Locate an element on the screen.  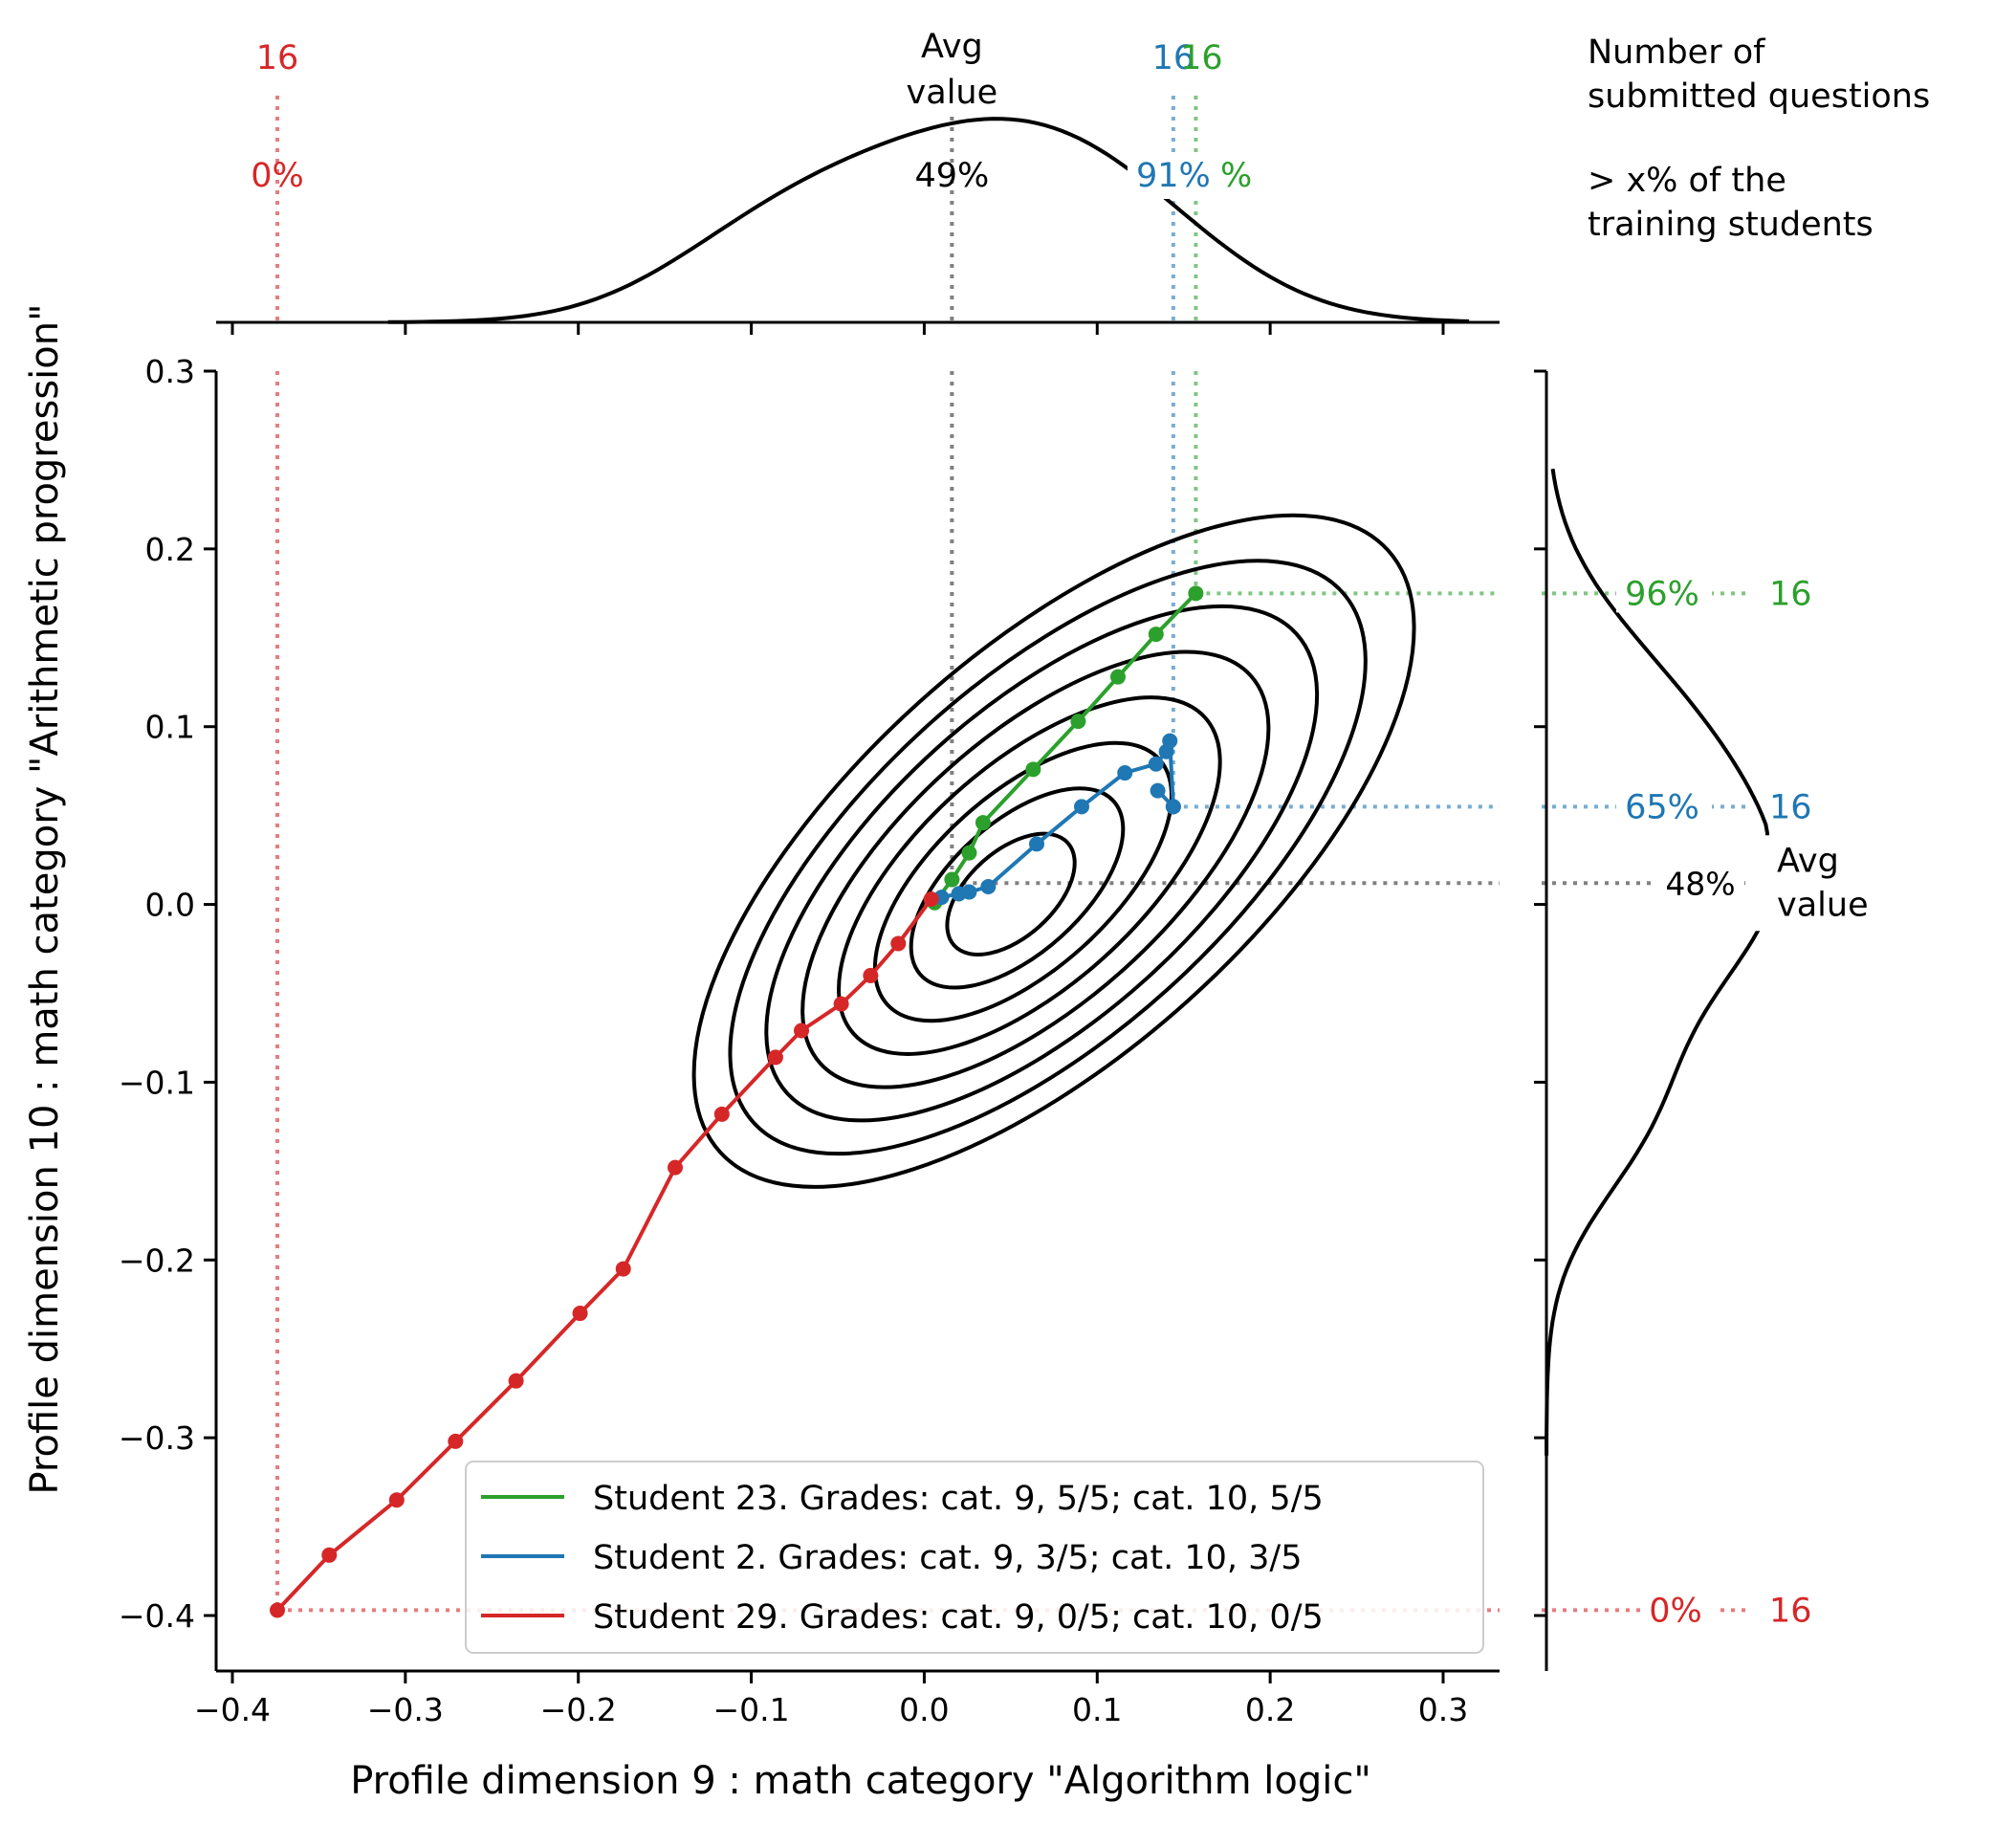
y-tick-label: −0.2 is located at coordinates (157, 1260).